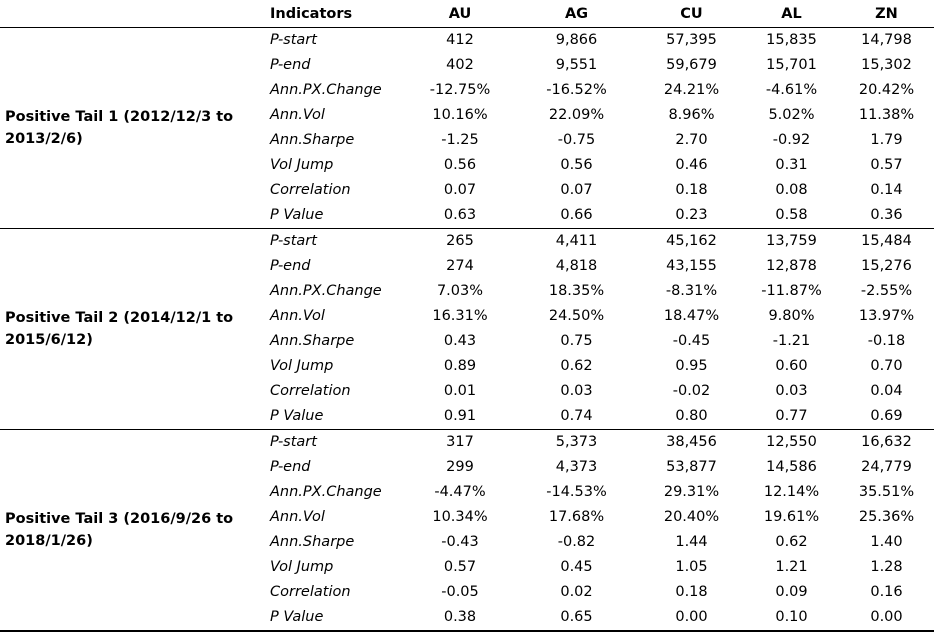 Image resolution: width=936 pixels, height=636 pixels. Describe the element at coordinates (691, 90) in the screenshot. I see `value-cell-cu: 24.21%` at that location.